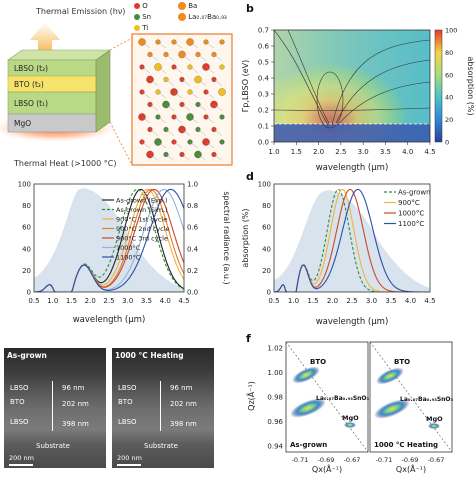  What do you see at coordinates (222, 117) in the screenshot?
I see `lattice-atom` at bounding box center [222, 117].